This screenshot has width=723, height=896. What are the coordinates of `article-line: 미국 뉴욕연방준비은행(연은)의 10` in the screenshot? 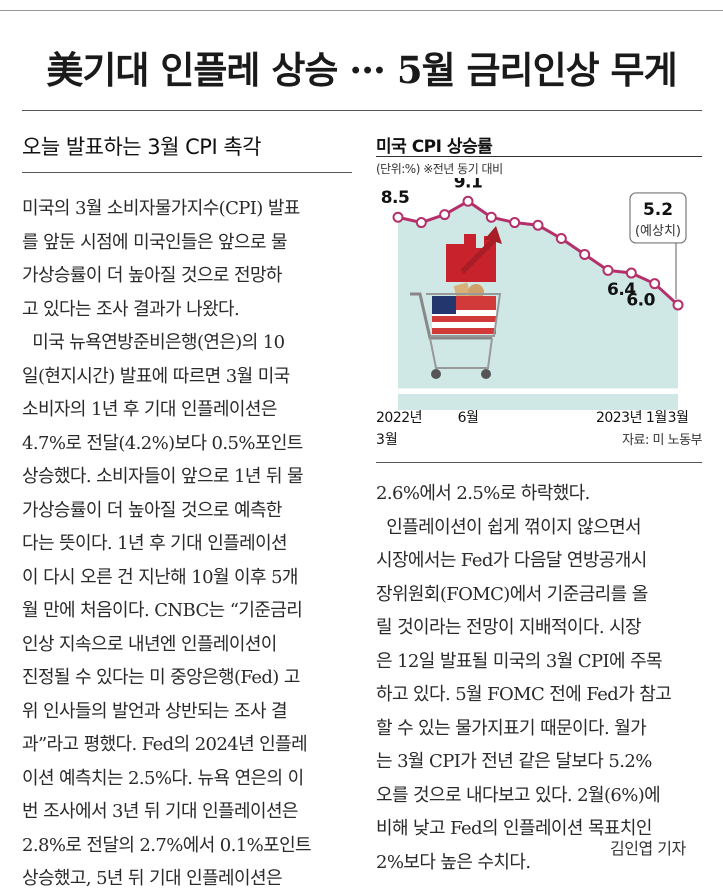 It's located at (153, 342).